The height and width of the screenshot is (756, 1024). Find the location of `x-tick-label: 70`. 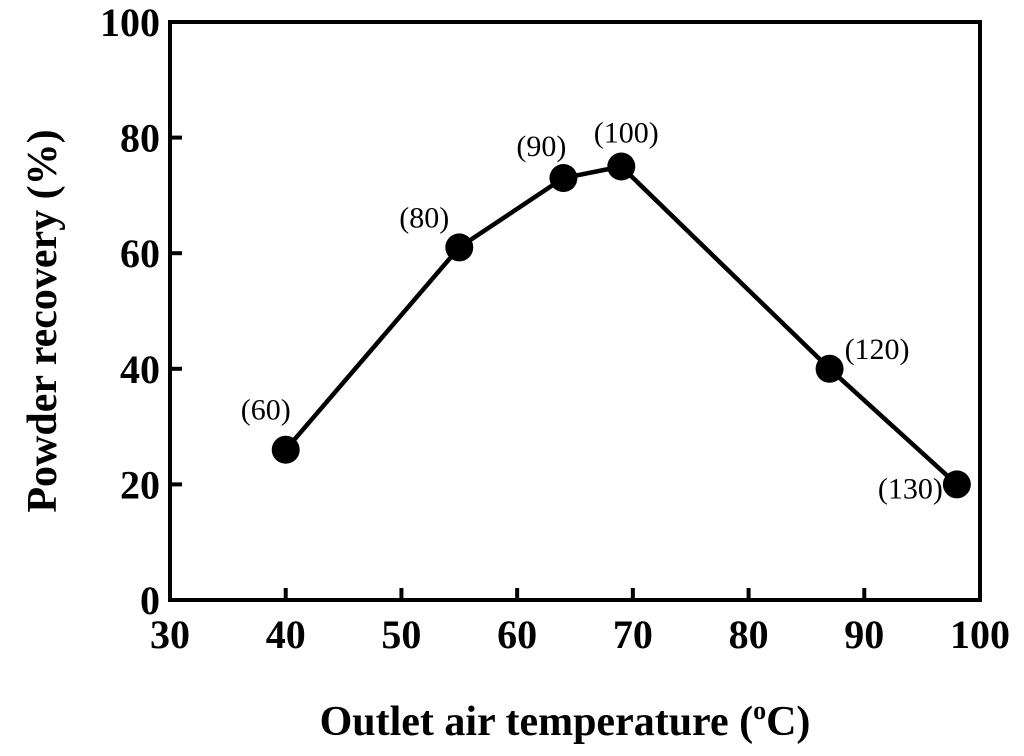

x-tick-label: 70 is located at coordinates (633, 634).